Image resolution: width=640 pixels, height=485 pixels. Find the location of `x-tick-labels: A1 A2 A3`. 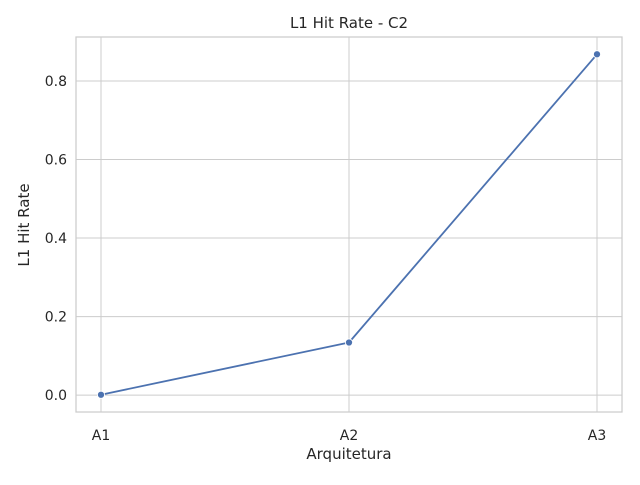

x-tick-labels: A1 A2 A3 is located at coordinates (349, 436).